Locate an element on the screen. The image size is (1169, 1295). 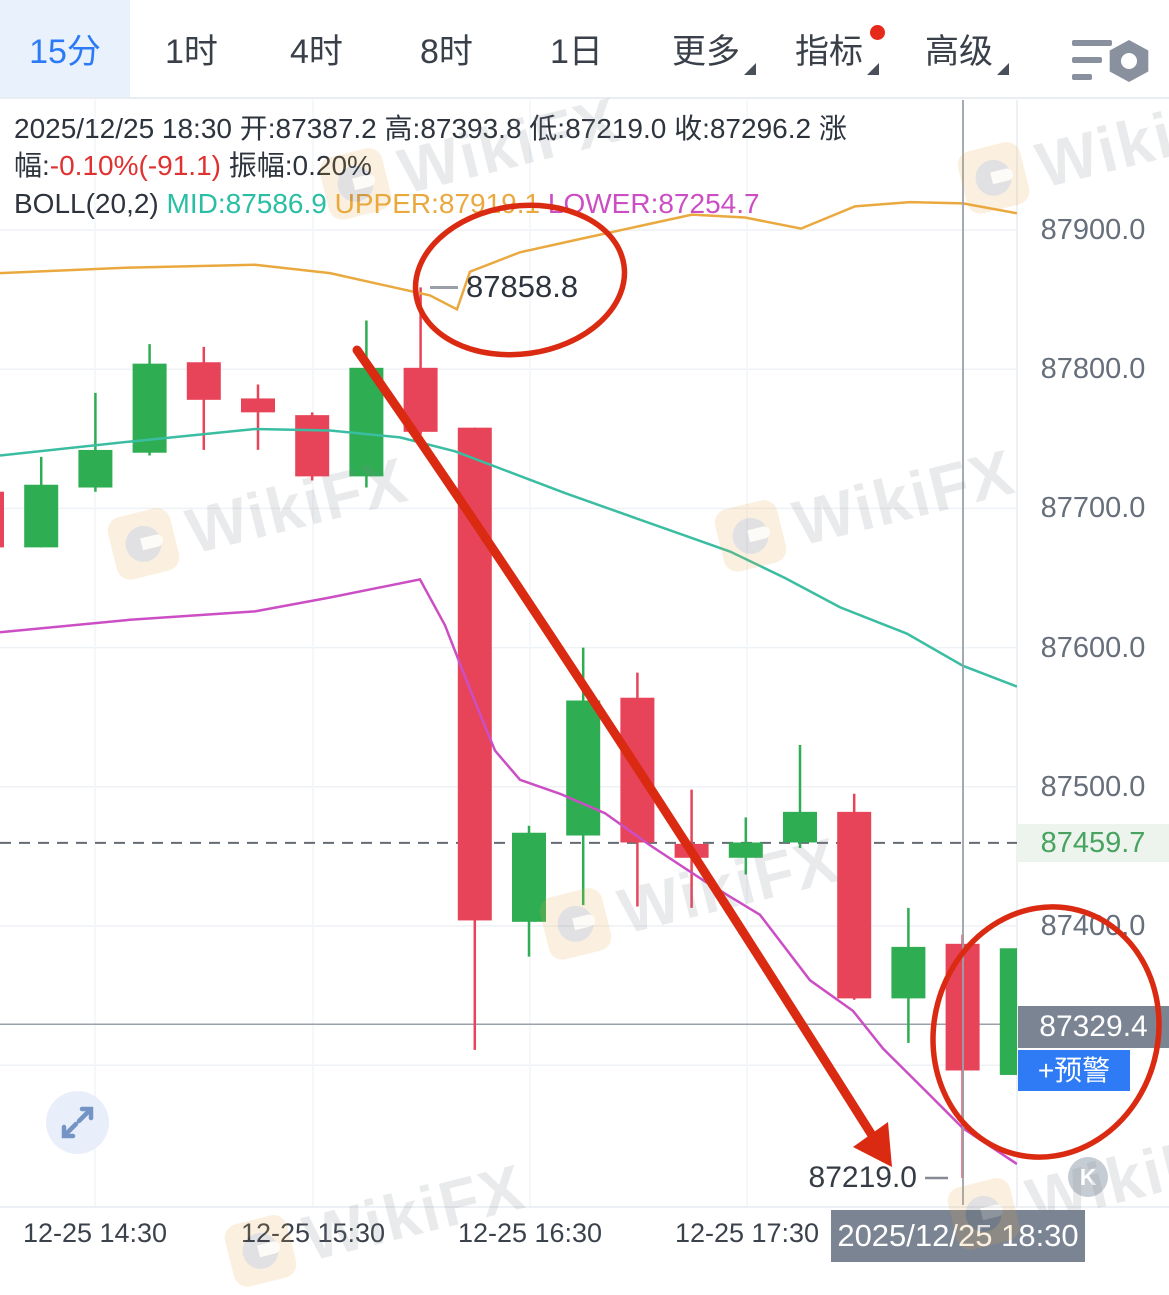
boll-name: BOLL(20,2) is located at coordinates (90, 203).